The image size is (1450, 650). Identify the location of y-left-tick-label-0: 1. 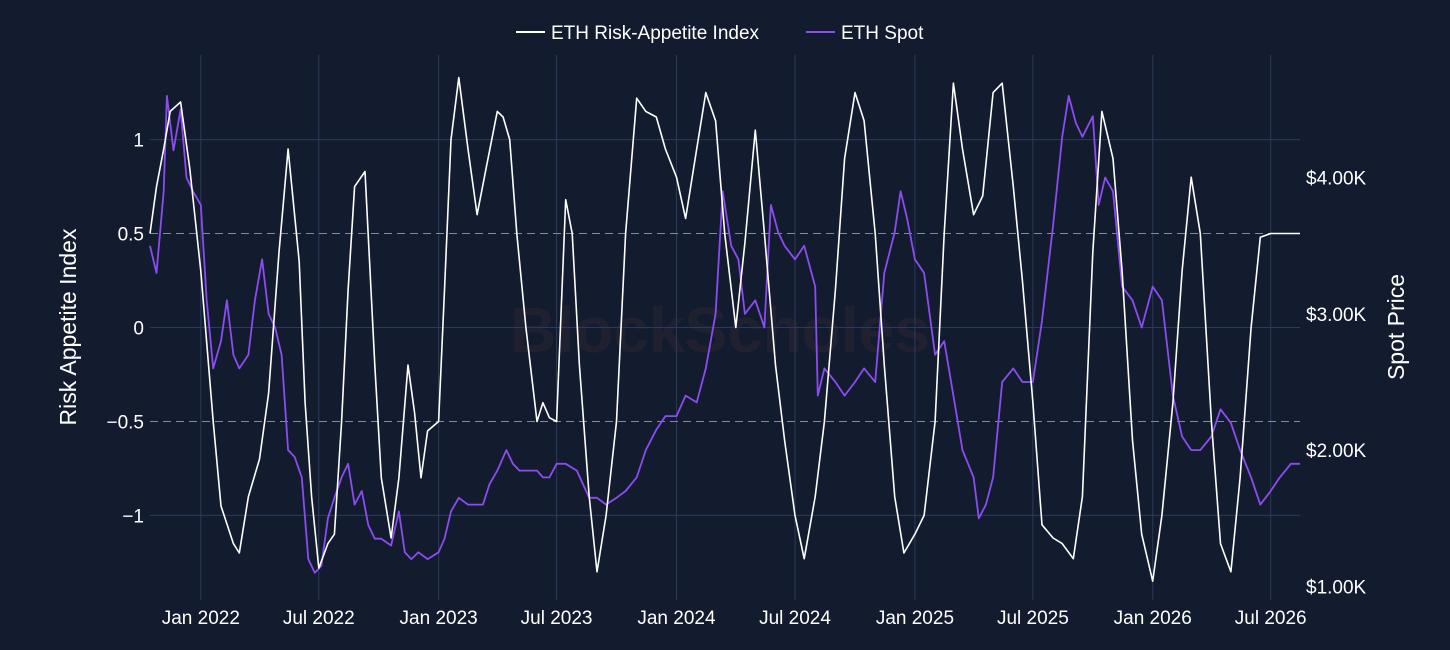
(138, 141).